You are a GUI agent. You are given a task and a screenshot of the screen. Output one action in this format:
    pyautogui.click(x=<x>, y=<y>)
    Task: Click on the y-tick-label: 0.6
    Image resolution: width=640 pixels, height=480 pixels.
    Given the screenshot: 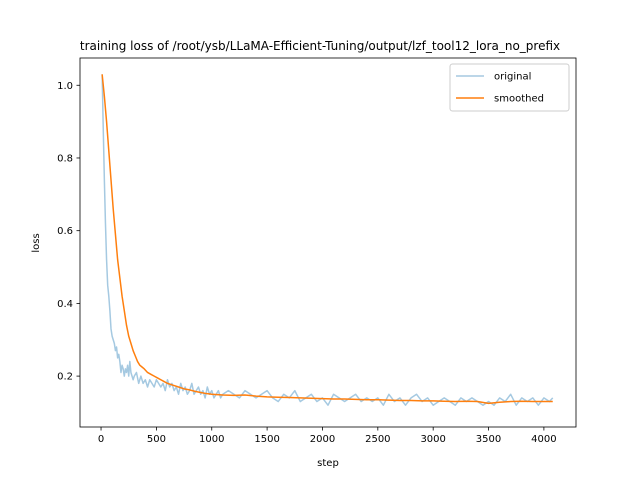 What is the action you would take?
    pyautogui.click(x=65, y=231)
    